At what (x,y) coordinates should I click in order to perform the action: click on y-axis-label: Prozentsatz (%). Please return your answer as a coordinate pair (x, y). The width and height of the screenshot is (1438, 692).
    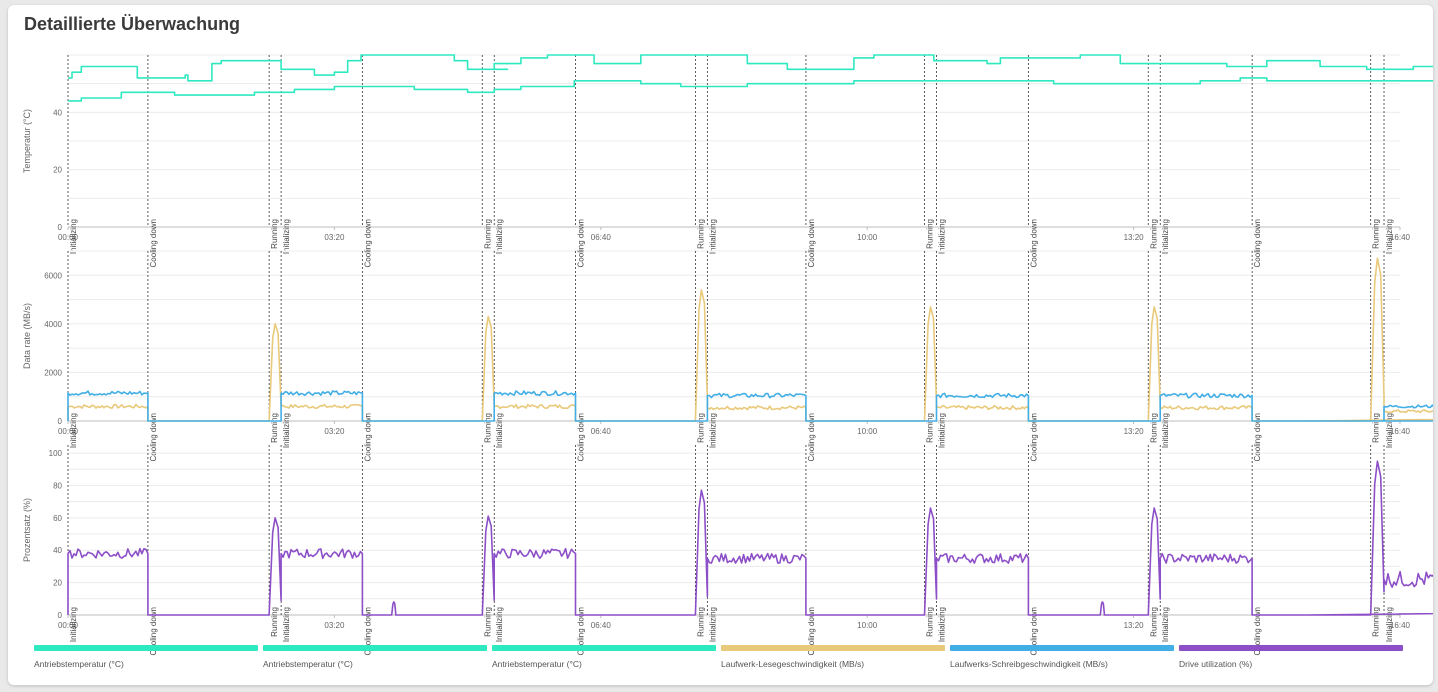
    Looking at the image, I should click on (27, 530).